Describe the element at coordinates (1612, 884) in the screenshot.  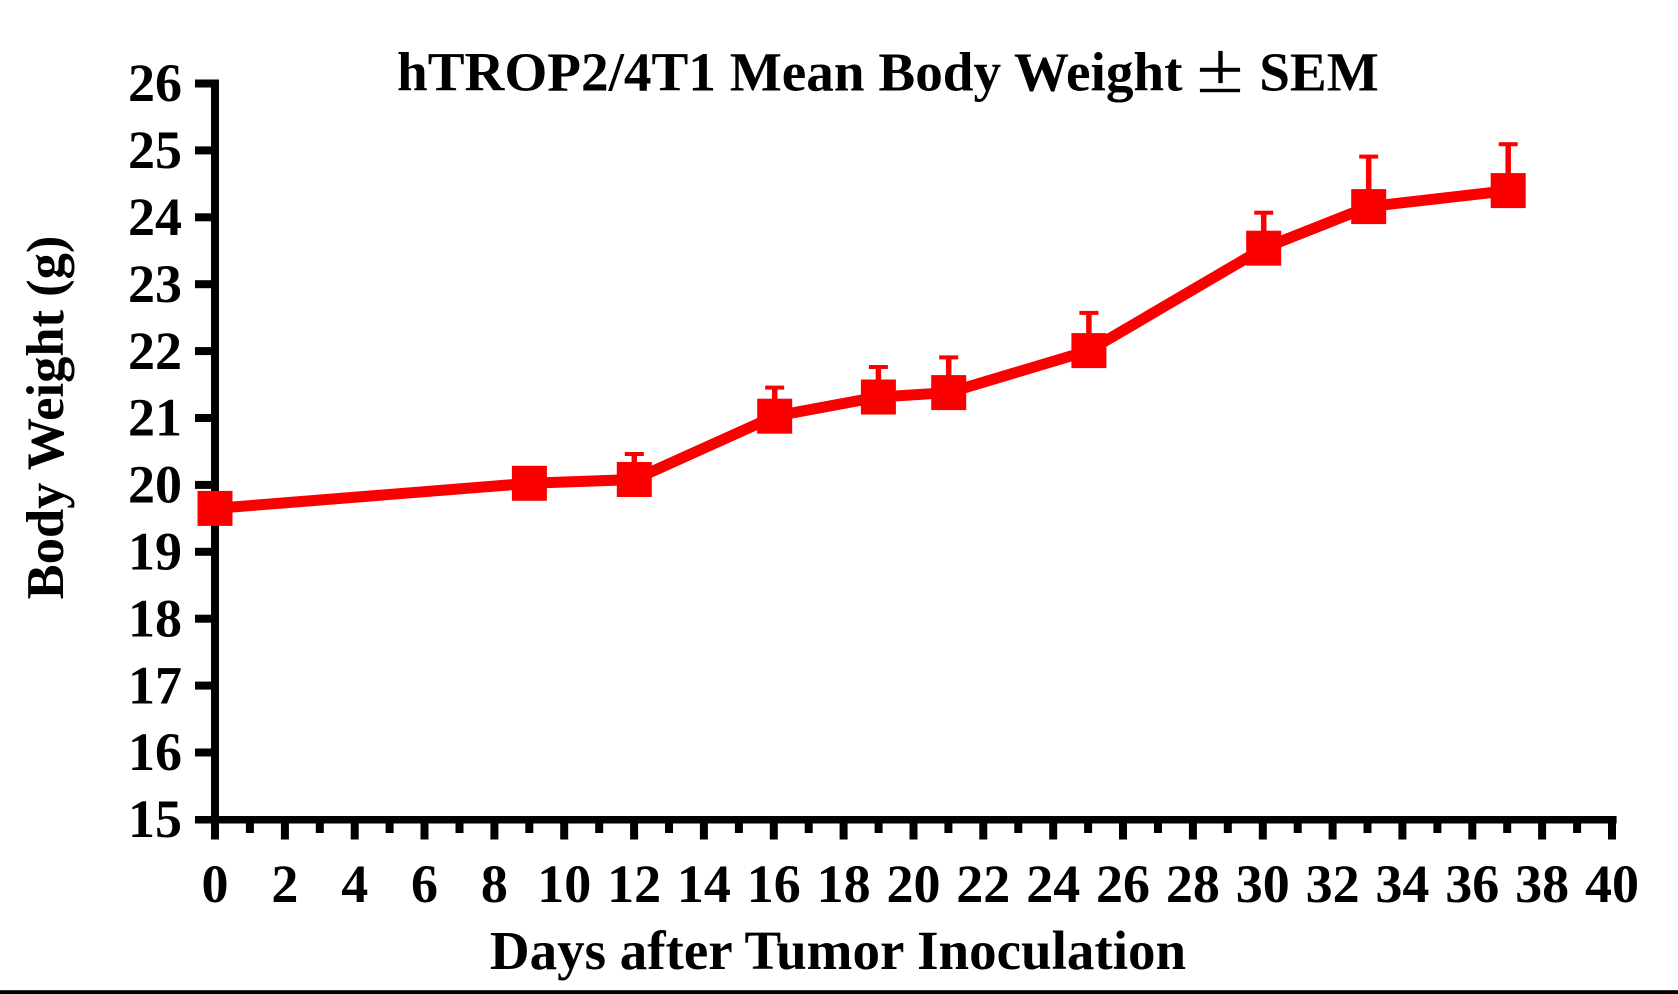
I see `svg-text: 40` at that location.